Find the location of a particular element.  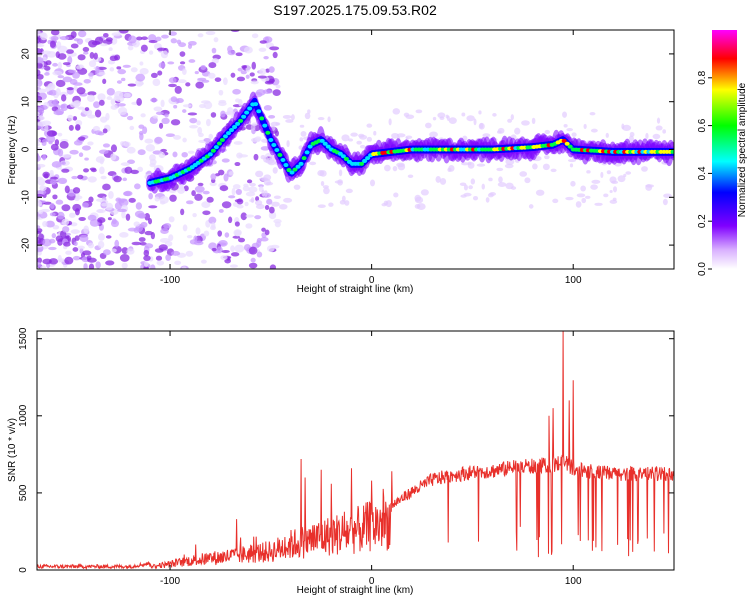

snr-y-tick-label: 0 is located at coordinates (23, 570).